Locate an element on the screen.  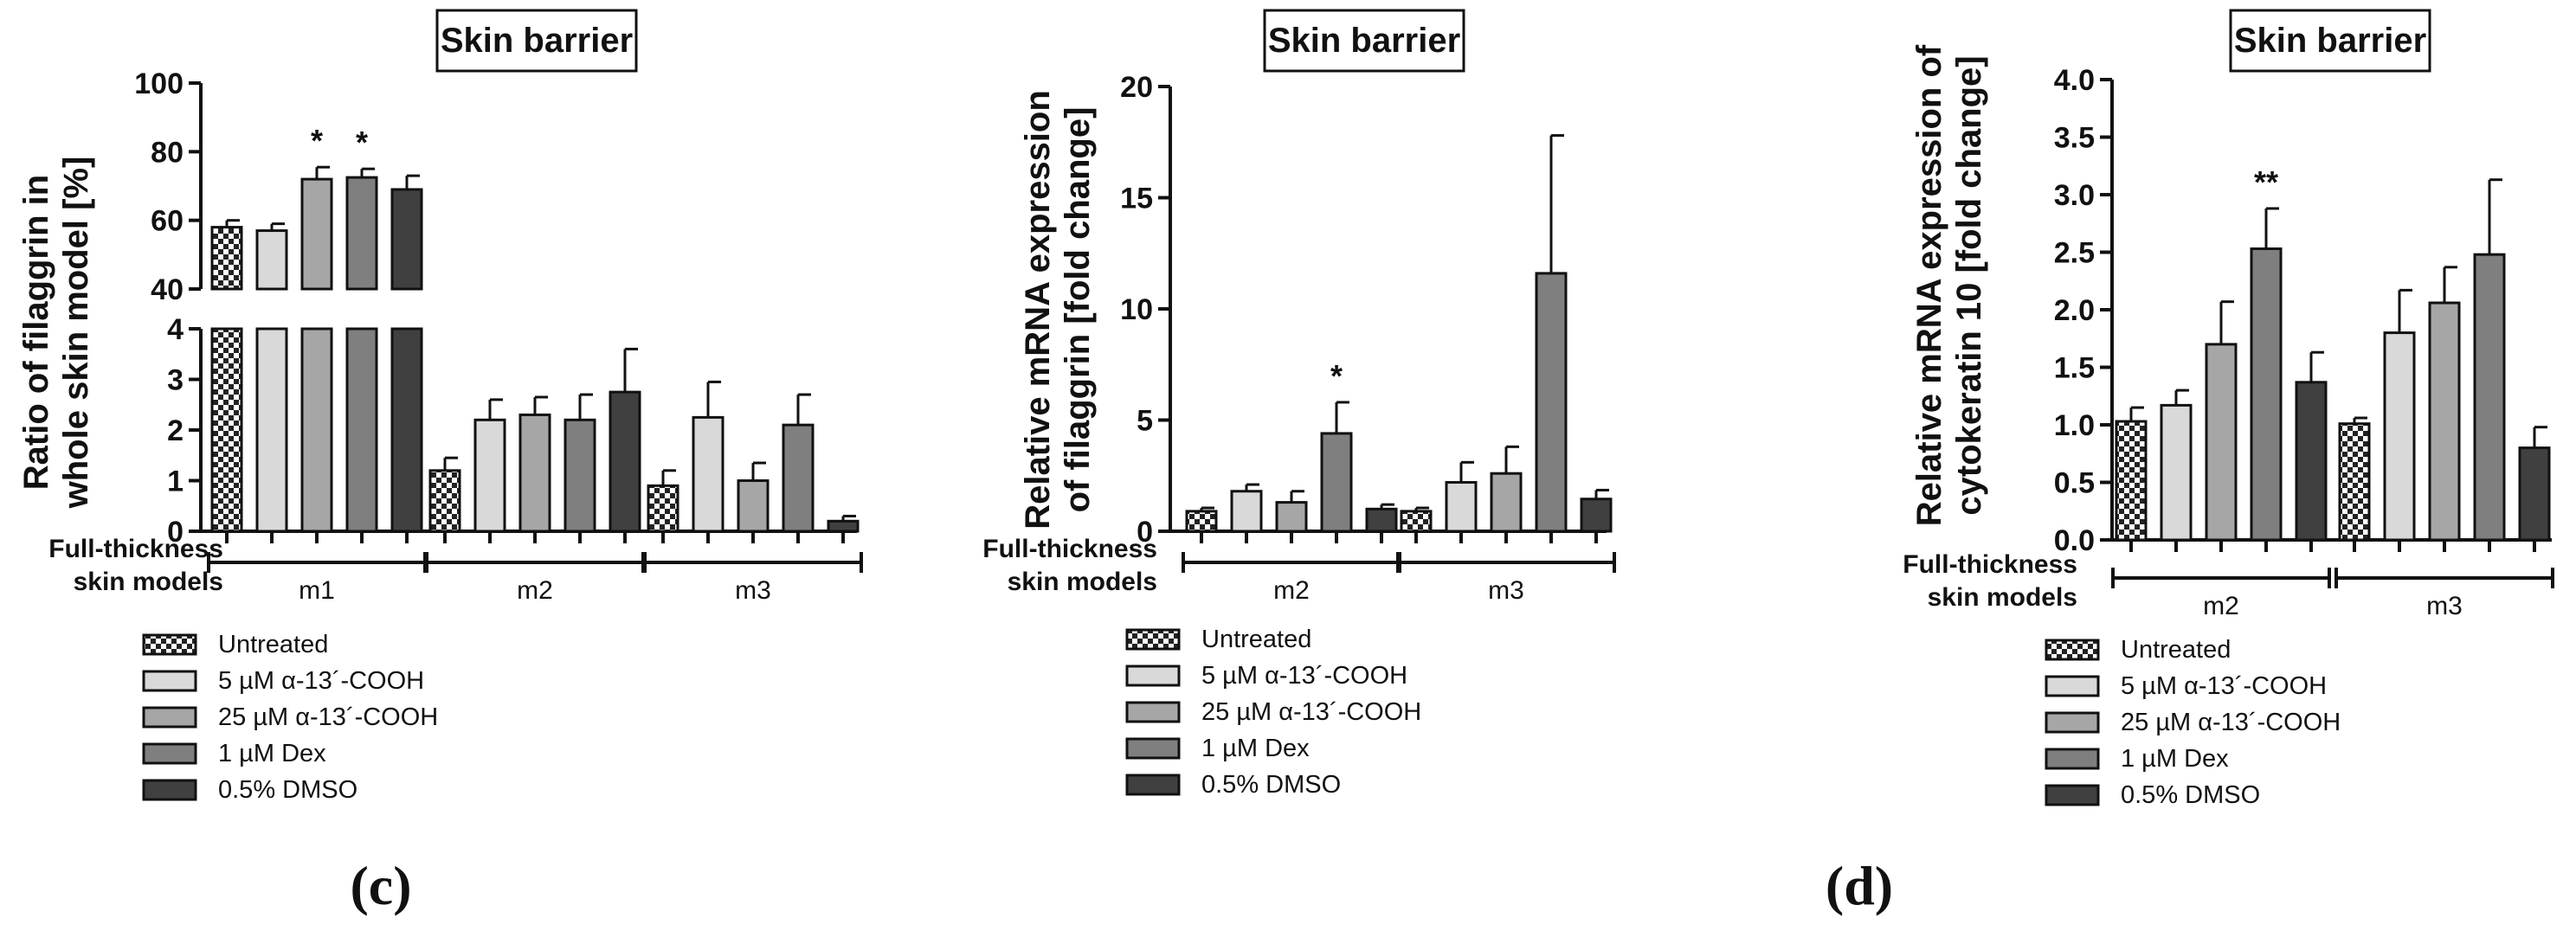
y-tick-label: 1 is located at coordinates (175, 482).